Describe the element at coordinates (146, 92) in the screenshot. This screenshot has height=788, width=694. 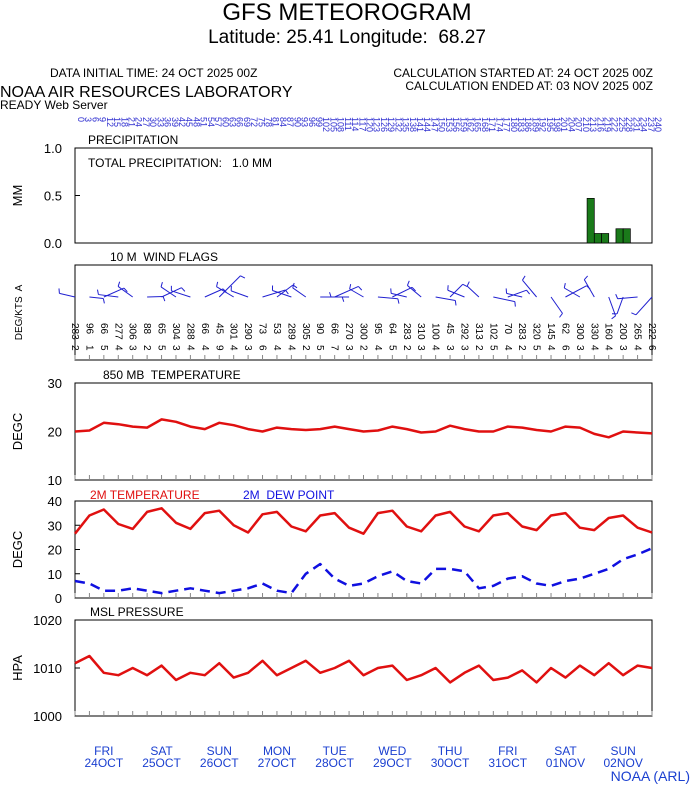
I see `lab-name: NOAA AIR RESOURCES LABORATORY` at that location.